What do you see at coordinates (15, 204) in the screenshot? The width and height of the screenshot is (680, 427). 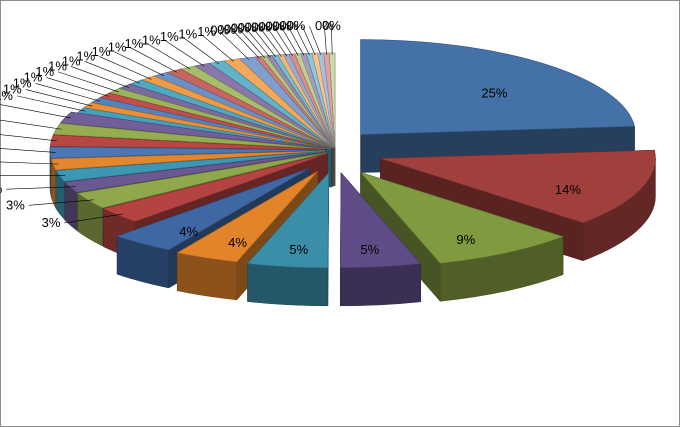 I see `data-label-9: 3%` at bounding box center [15, 204].